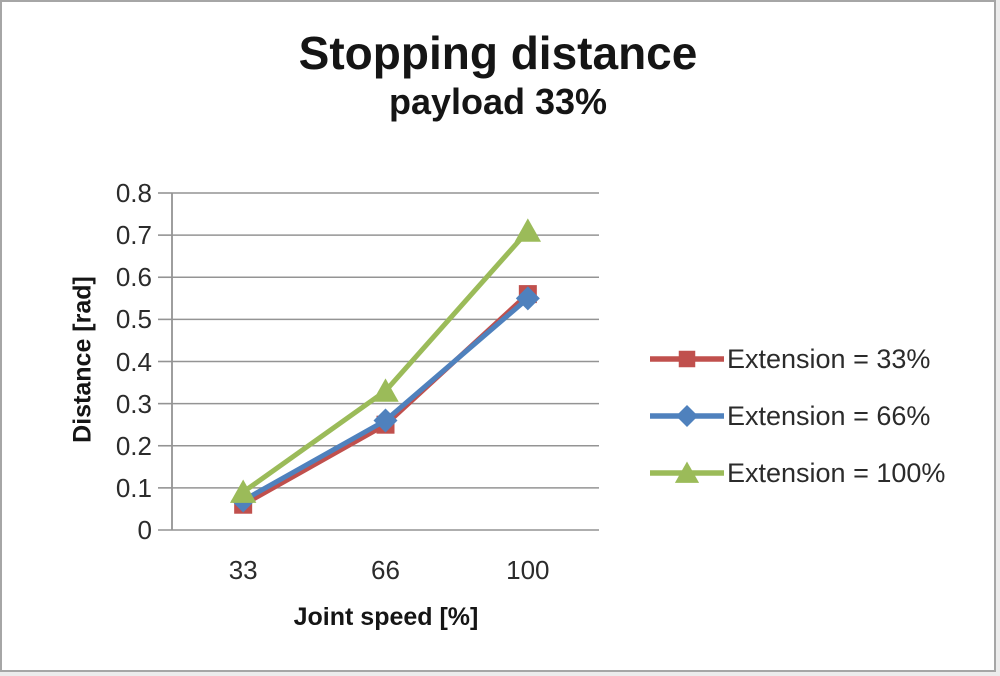 This screenshot has width=1000, height=676. Describe the element at coordinates (133, 487) in the screenshot. I see `y-tick-label: 0.1` at that location.